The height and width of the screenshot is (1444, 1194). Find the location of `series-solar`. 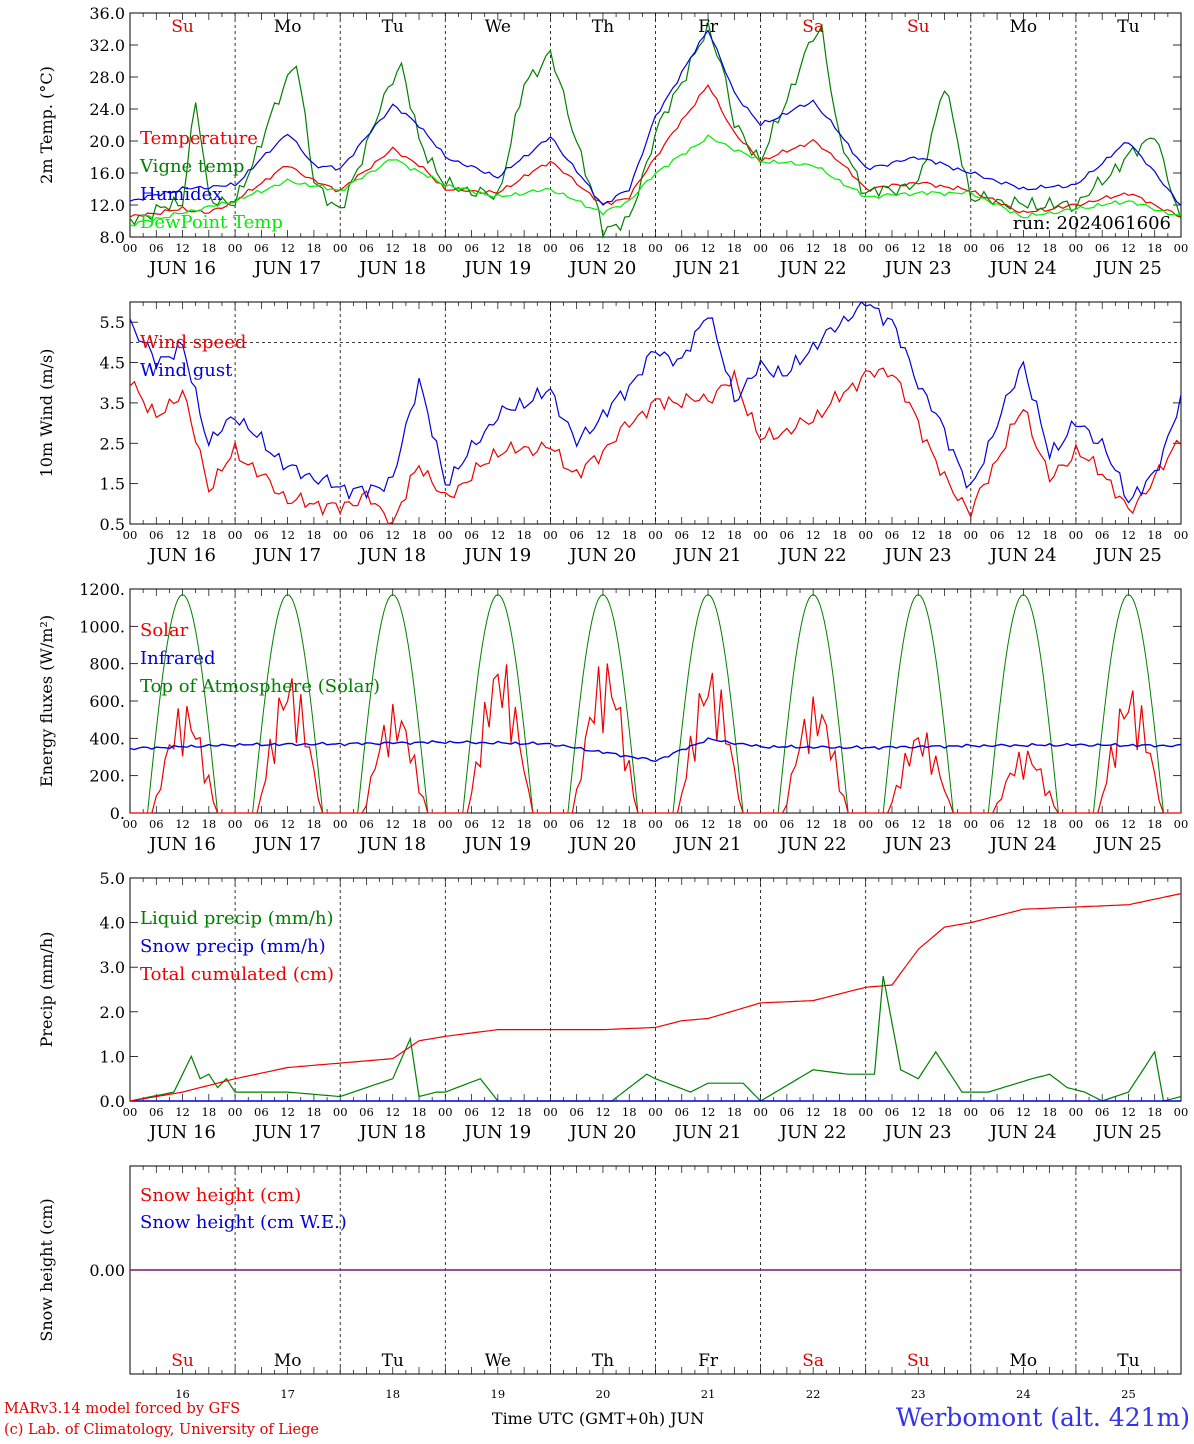

series-solar is located at coordinates (655, 738).